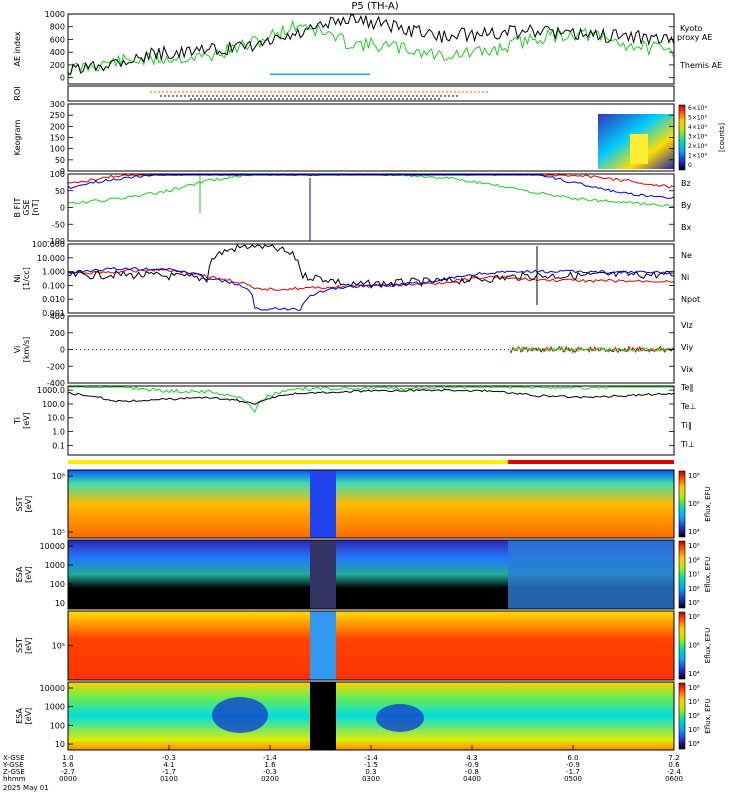 The image size is (750, 800). What do you see at coordinates (270, 758) in the screenshot?
I see `xaxis-tick-label: -1.4` at bounding box center [270, 758].